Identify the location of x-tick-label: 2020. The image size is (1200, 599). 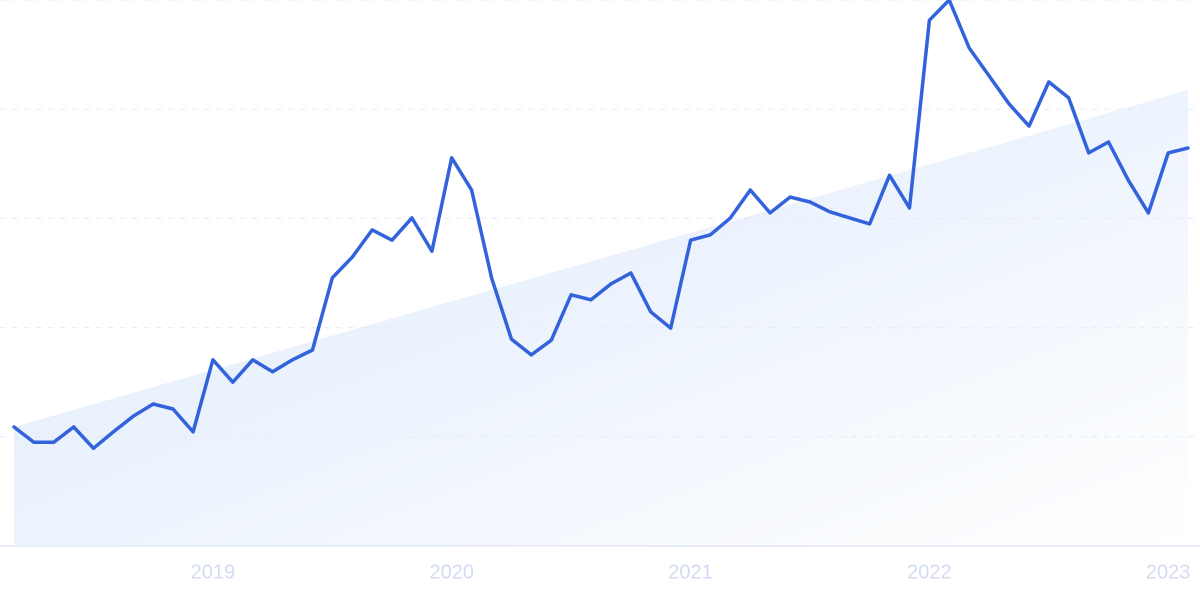
(451, 572).